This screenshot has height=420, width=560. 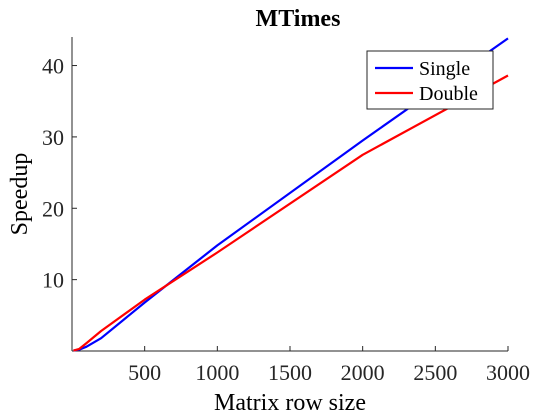 I want to click on x-axis-label: Matrix row size, so click(x=290, y=403).